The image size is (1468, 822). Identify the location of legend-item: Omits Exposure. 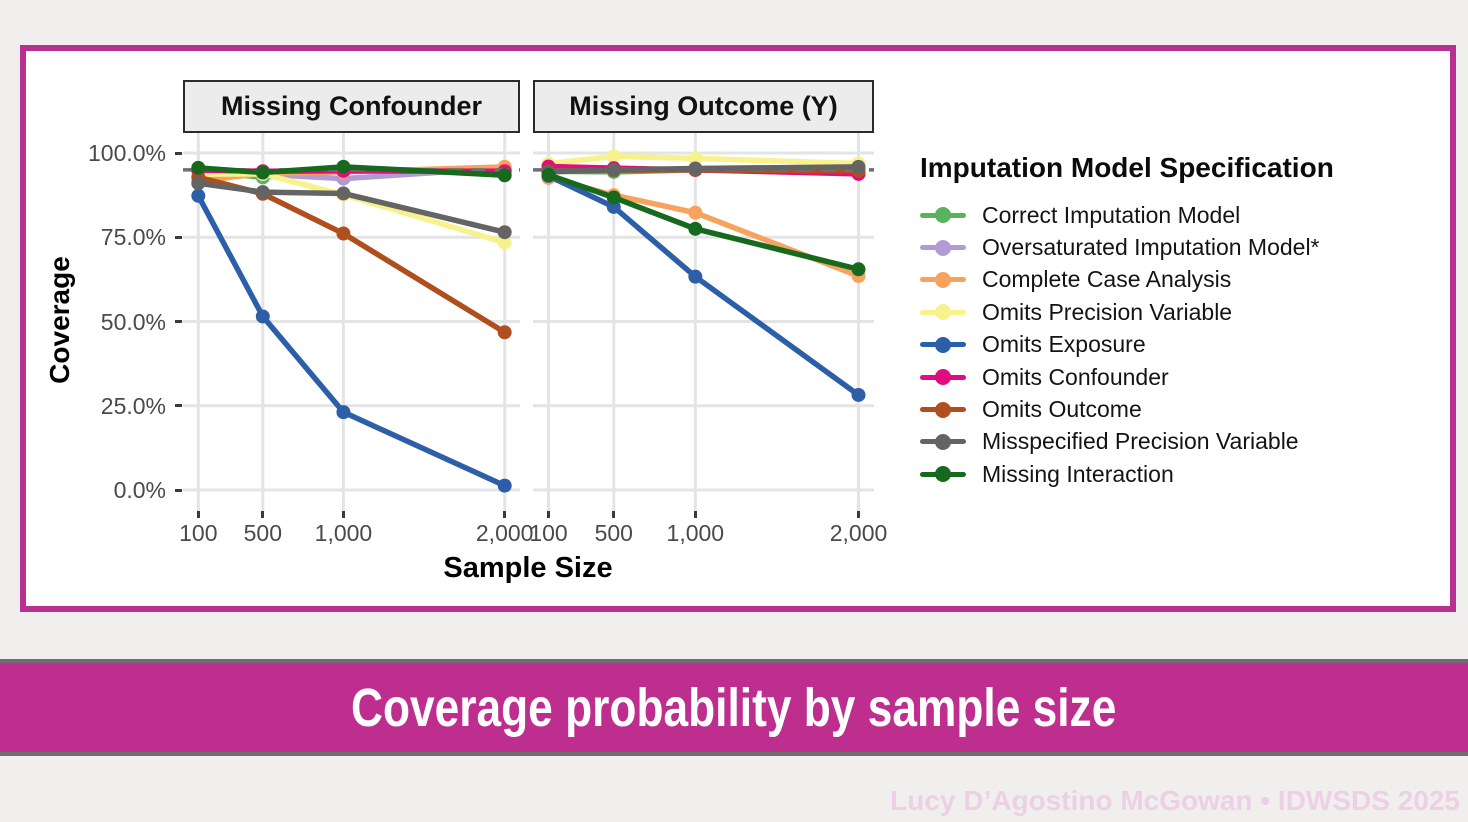
(1185, 345).